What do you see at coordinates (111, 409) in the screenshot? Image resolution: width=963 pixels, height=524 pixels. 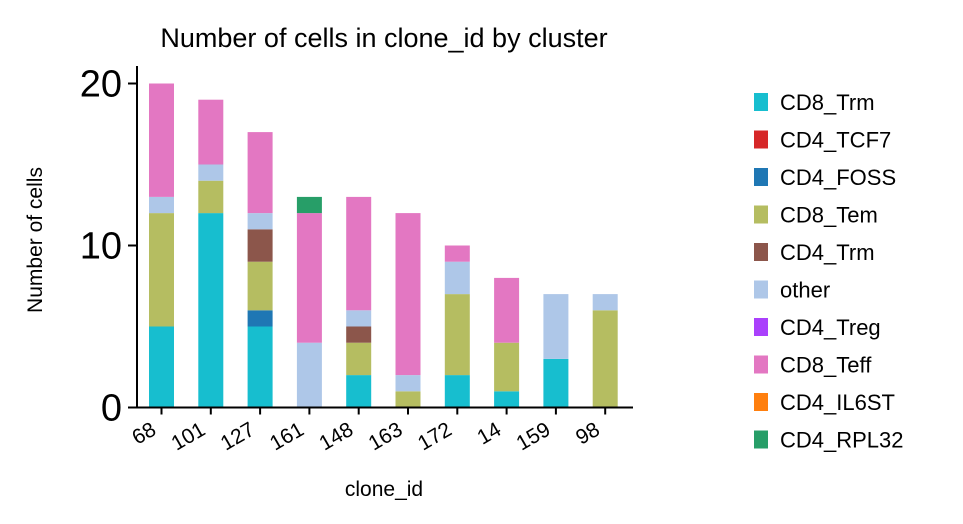 I see `y-tick-label: 0` at bounding box center [111, 409].